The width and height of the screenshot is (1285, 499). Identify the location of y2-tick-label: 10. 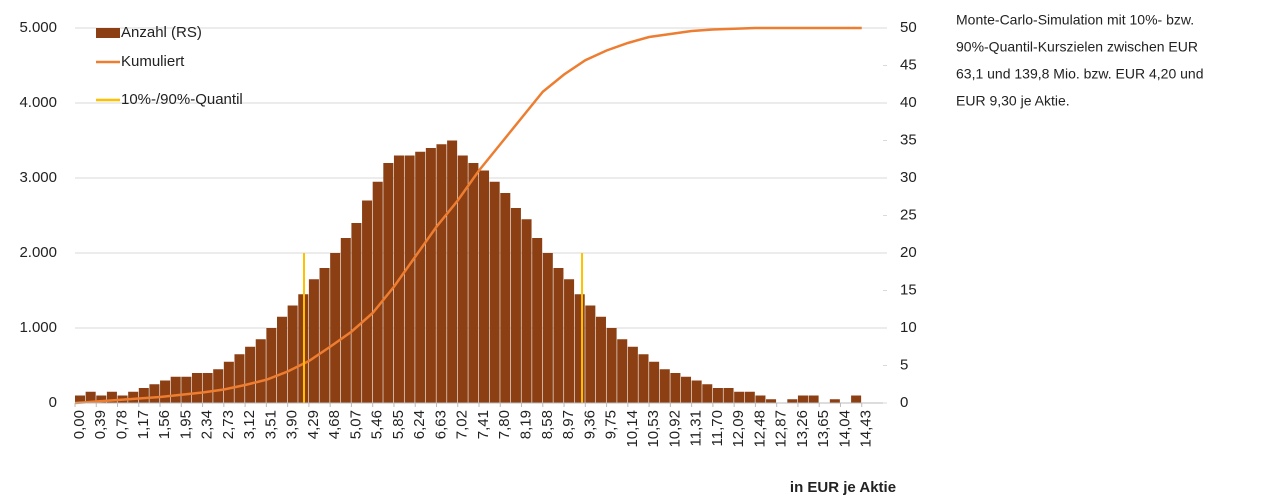
(908, 327).